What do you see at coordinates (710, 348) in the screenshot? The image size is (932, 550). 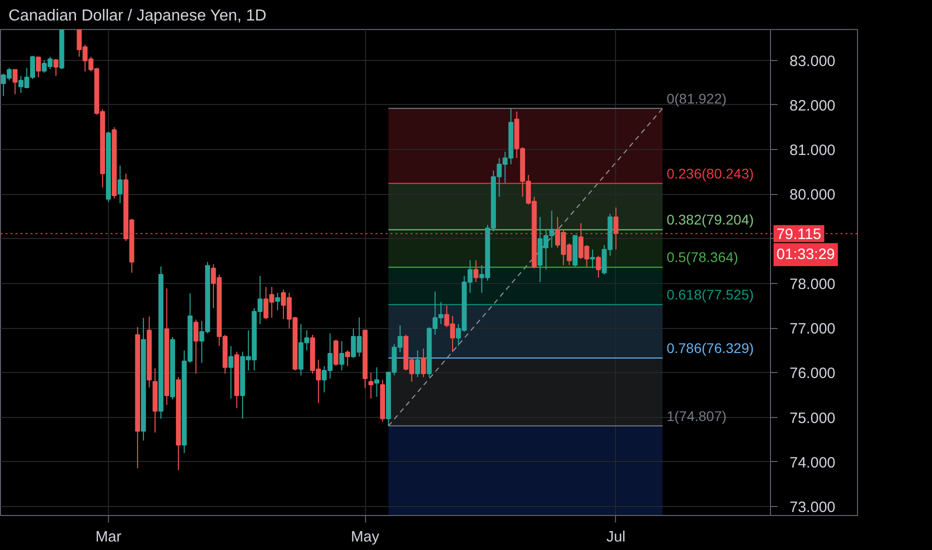 I see `series-label: 0.786(76.329)` at bounding box center [710, 348].